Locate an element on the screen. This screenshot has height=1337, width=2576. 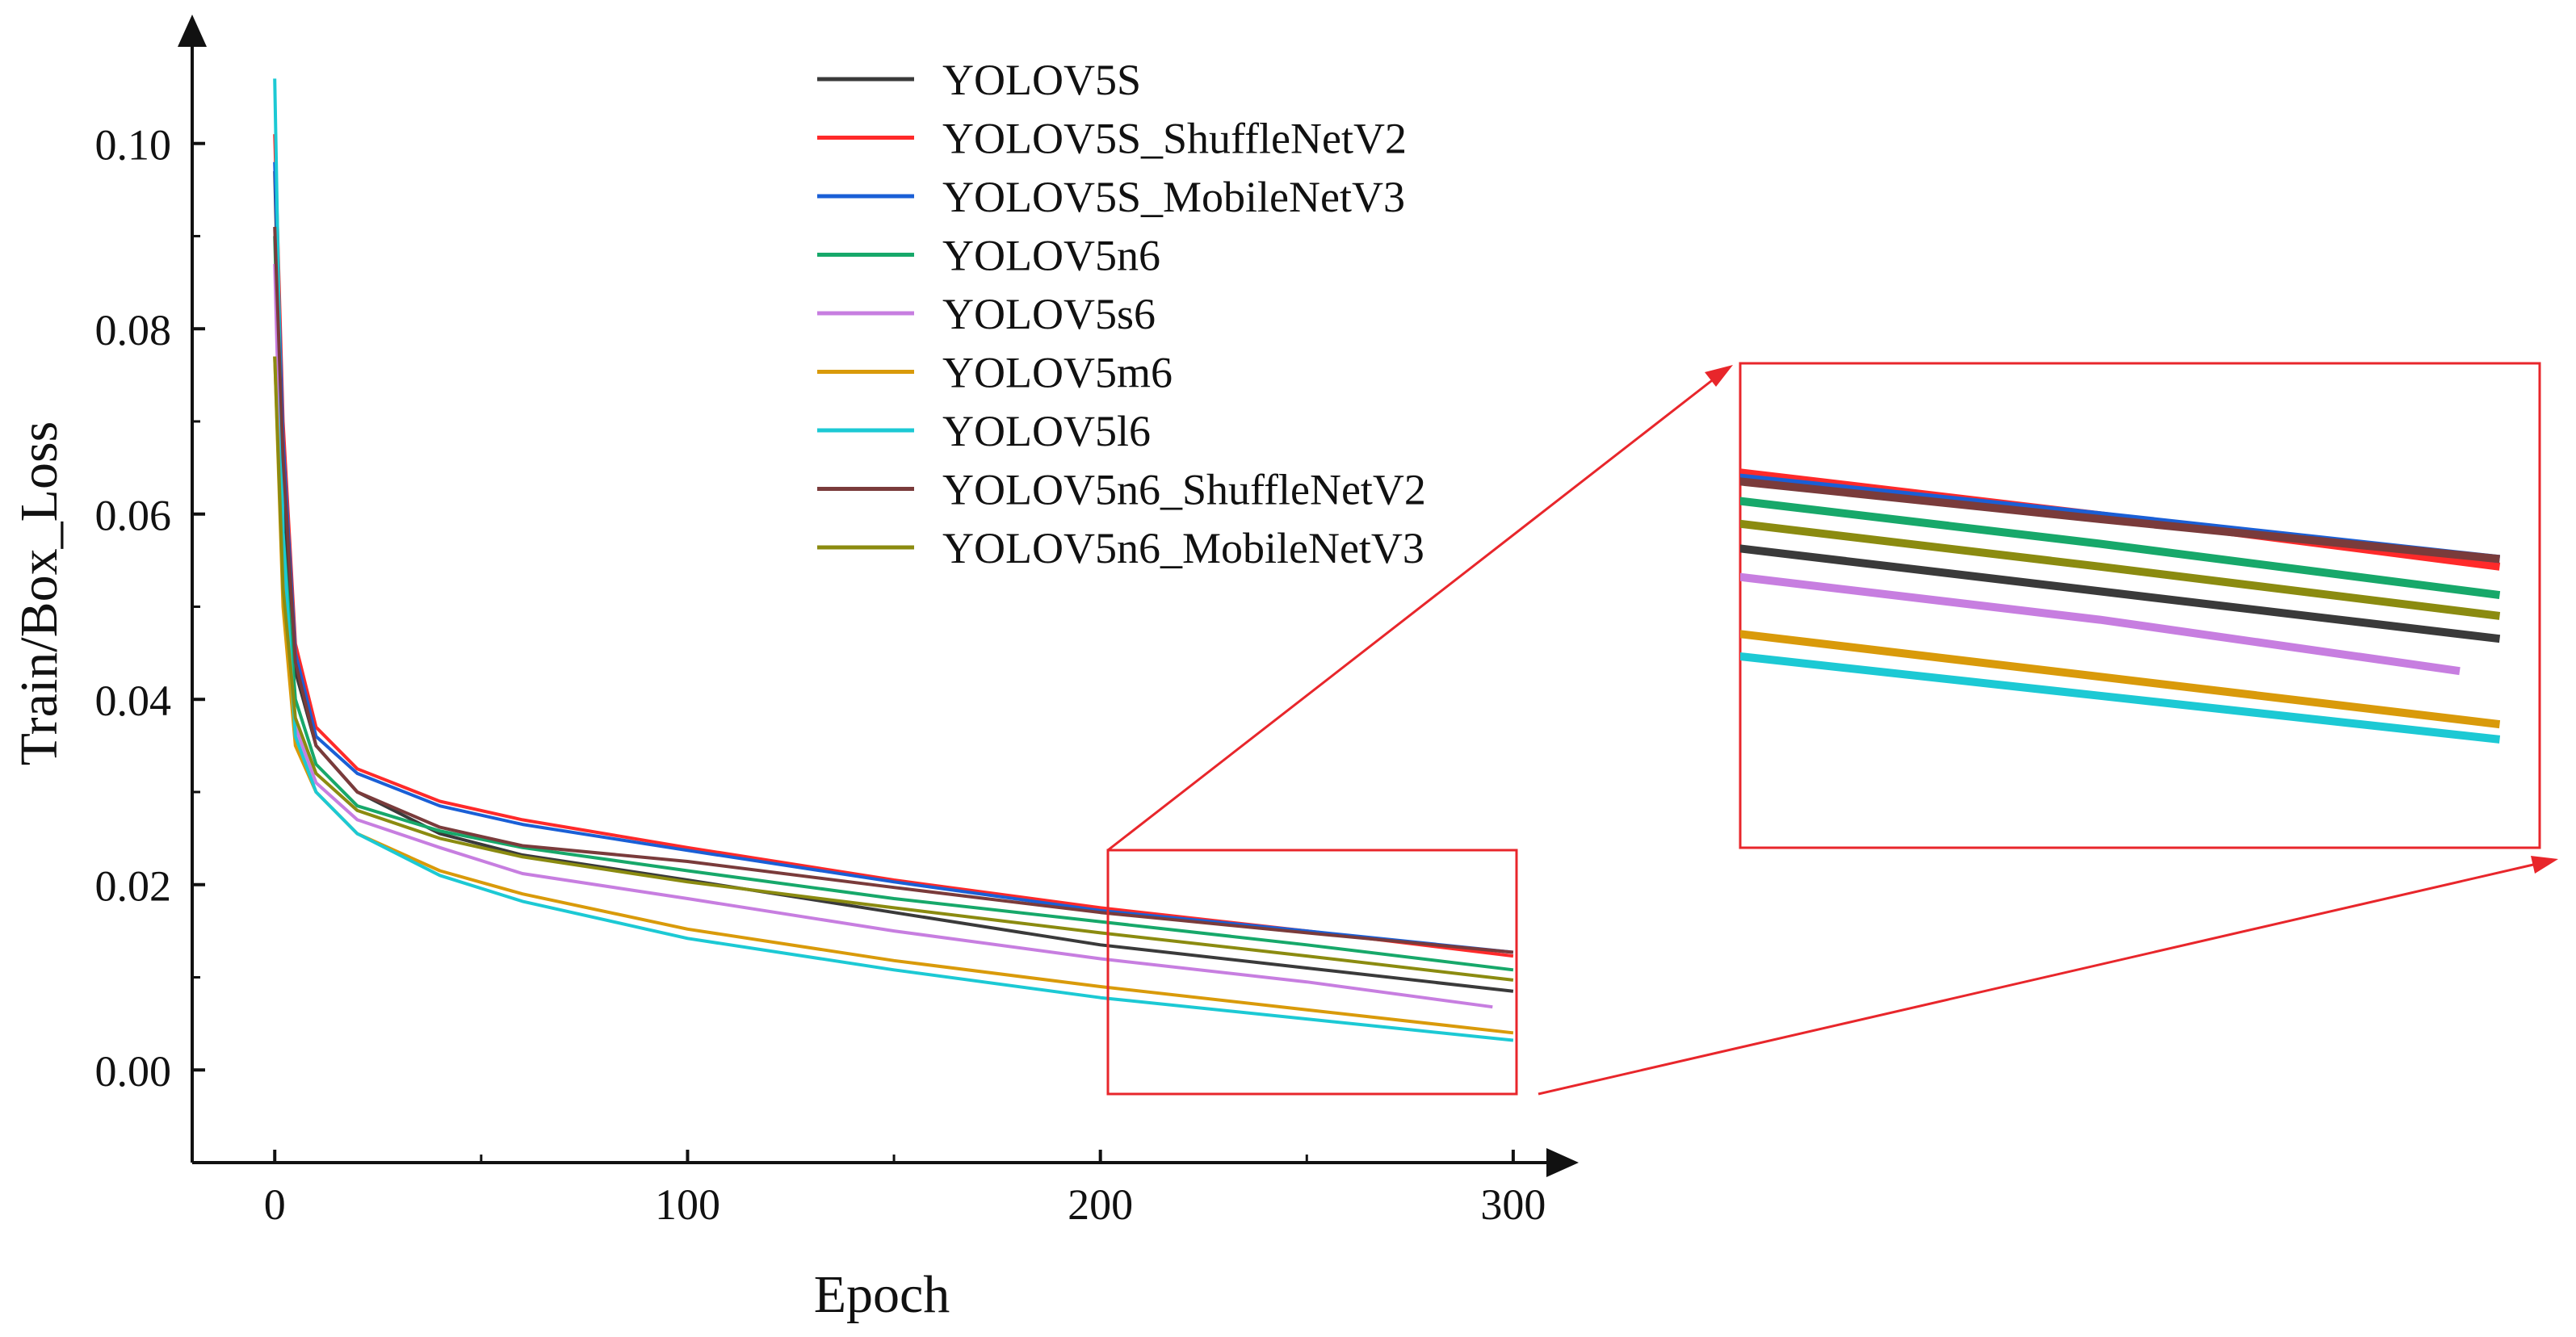
legend-label-3: YOLOV5n6 is located at coordinates (1051, 256).